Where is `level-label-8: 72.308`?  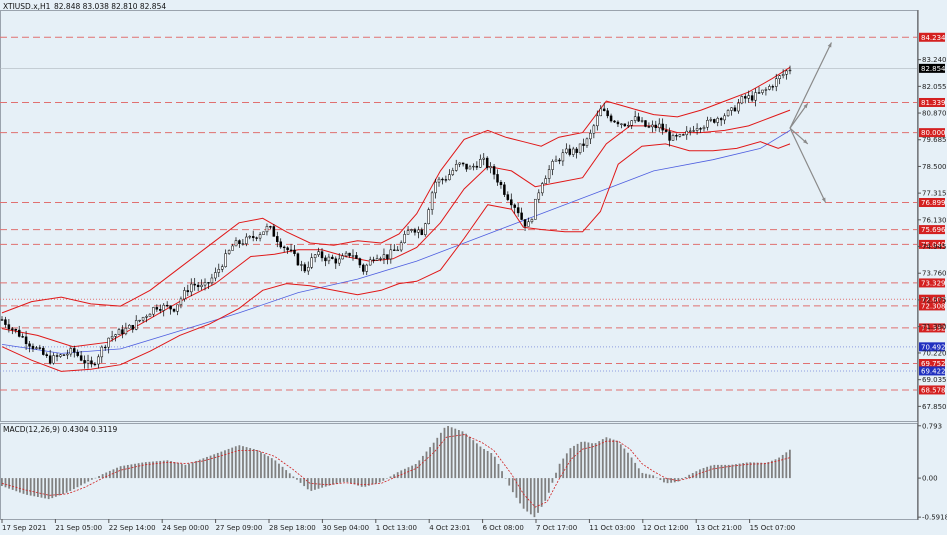 level-label-8: 72.308 is located at coordinates (932, 306).